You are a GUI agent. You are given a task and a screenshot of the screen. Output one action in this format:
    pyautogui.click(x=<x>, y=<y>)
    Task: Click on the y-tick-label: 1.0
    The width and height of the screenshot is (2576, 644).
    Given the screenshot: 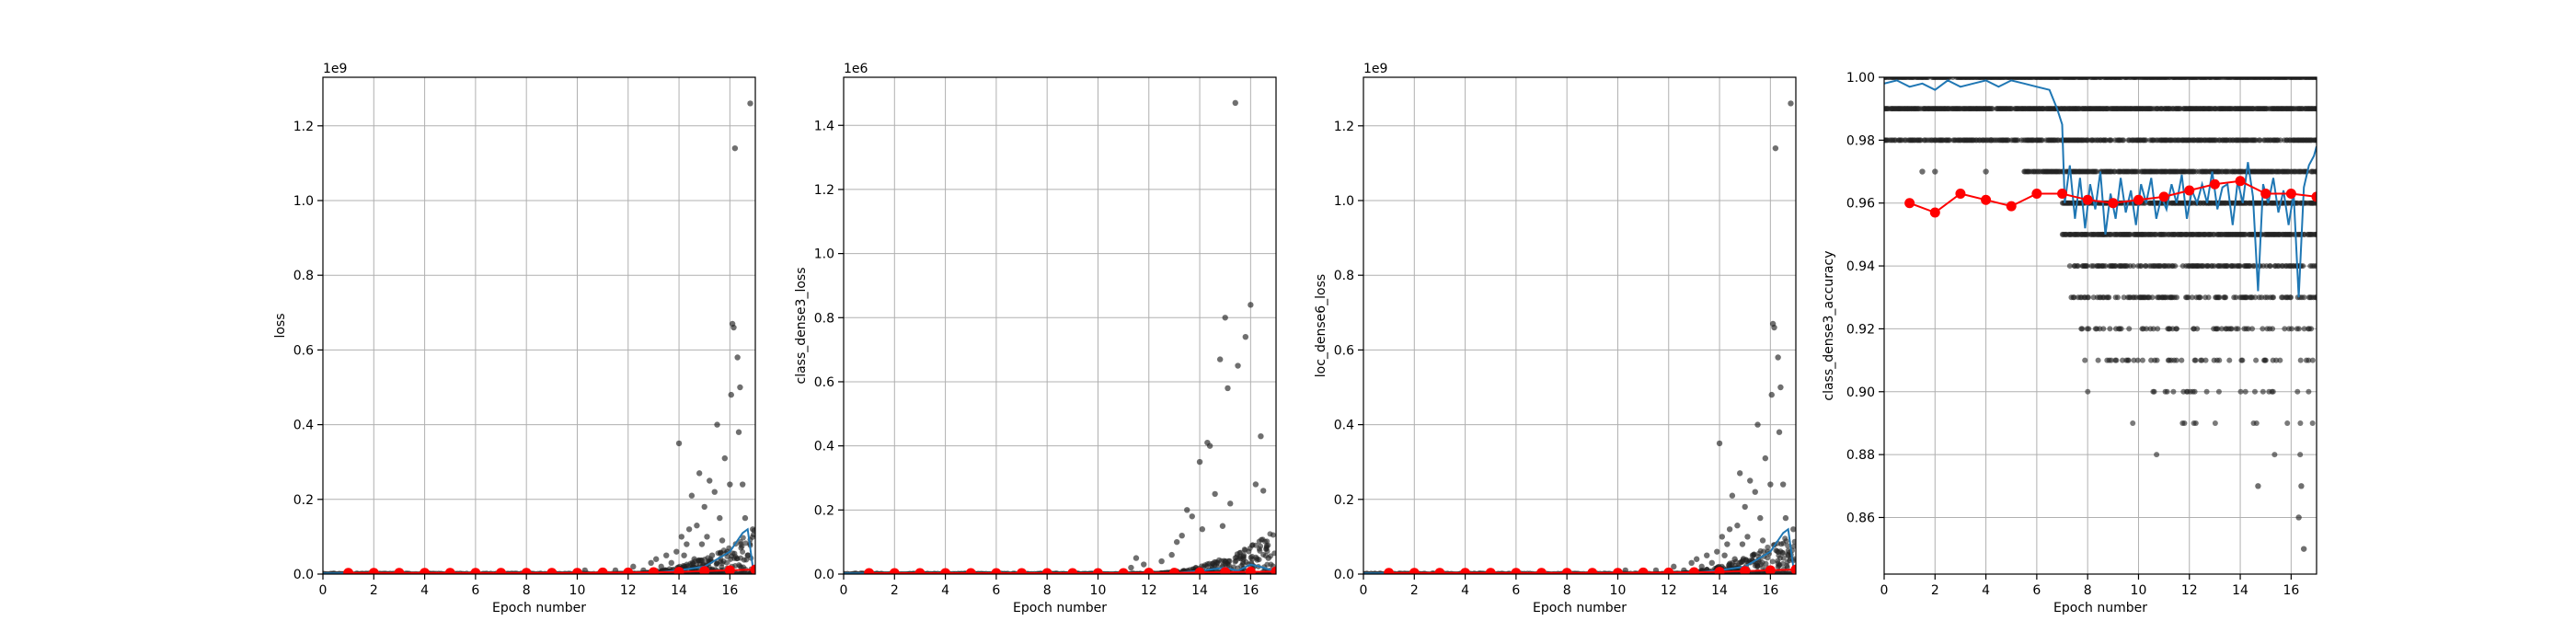 What is the action you would take?
    pyautogui.click(x=824, y=254)
    